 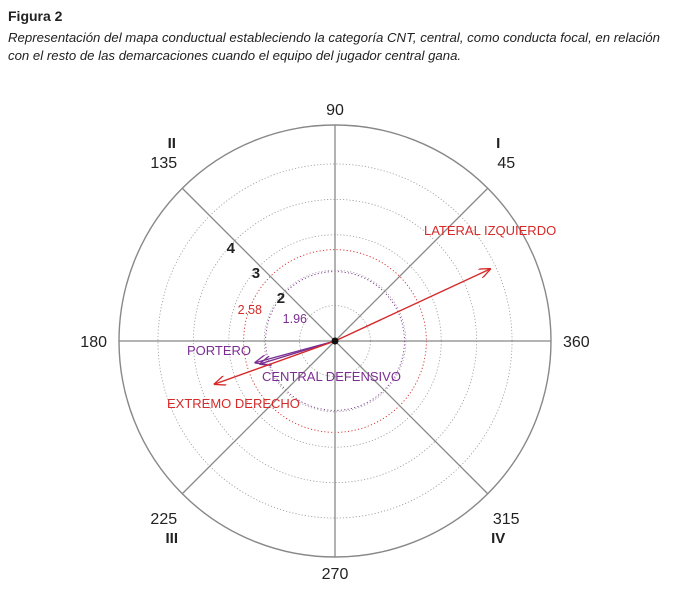 What do you see at coordinates (233, 403) in the screenshot?
I see `vector-label: EXTREMO DERECHO` at bounding box center [233, 403].